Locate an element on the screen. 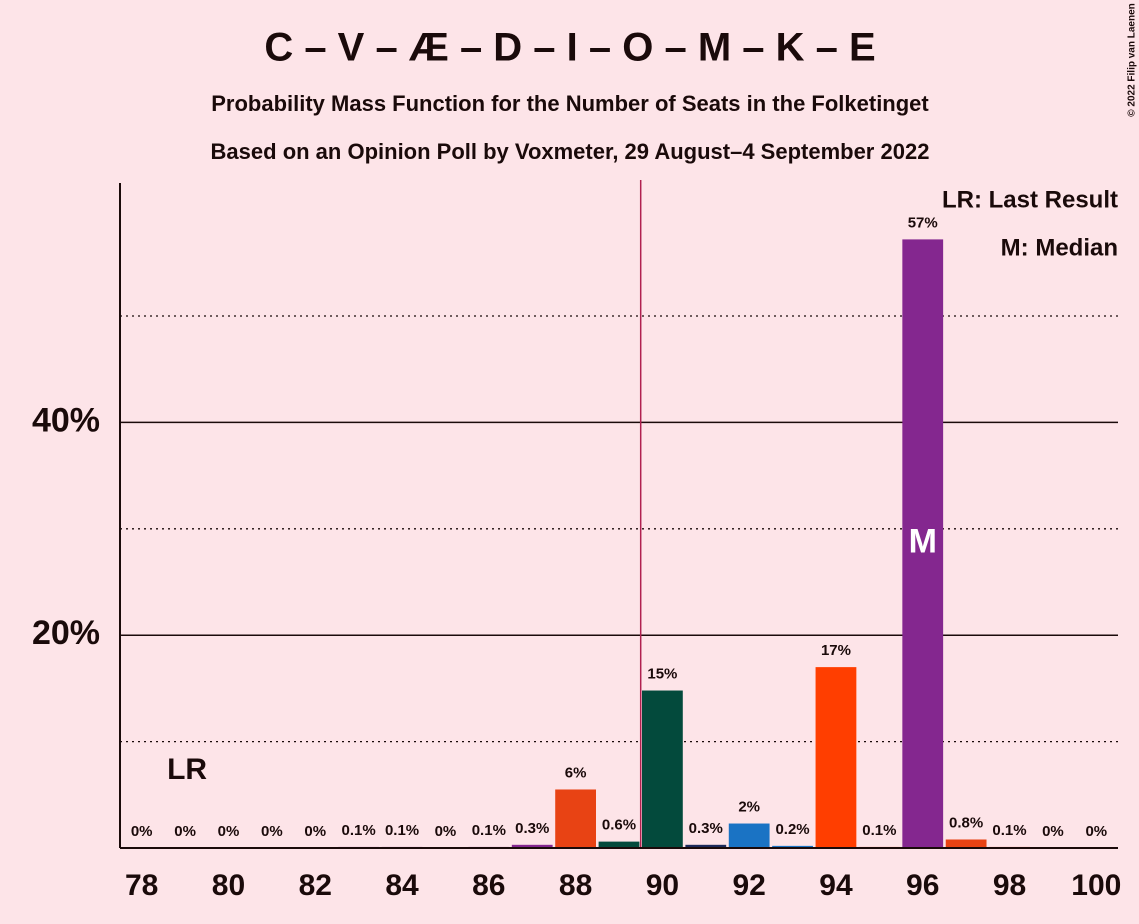 The width and height of the screenshot is (1139, 924). x-tick-label: 94 is located at coordinates (836, 885).